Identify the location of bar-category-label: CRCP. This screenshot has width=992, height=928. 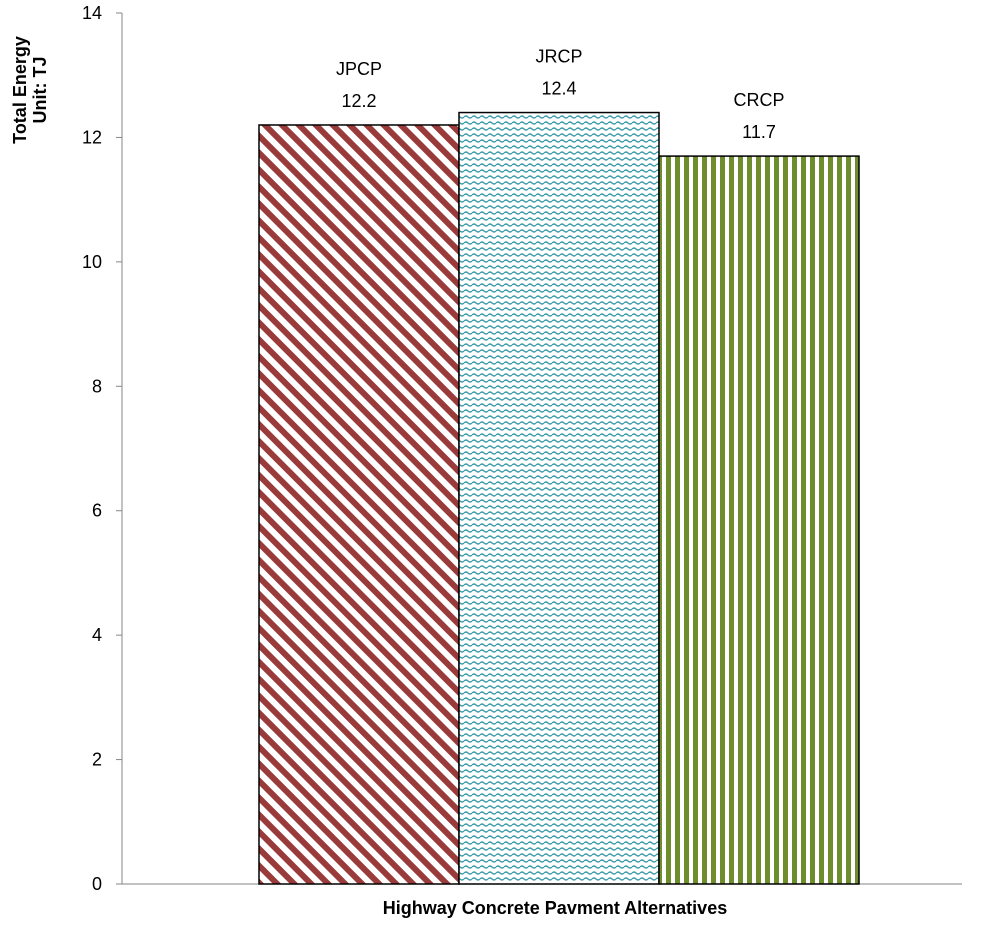
(758, 100).